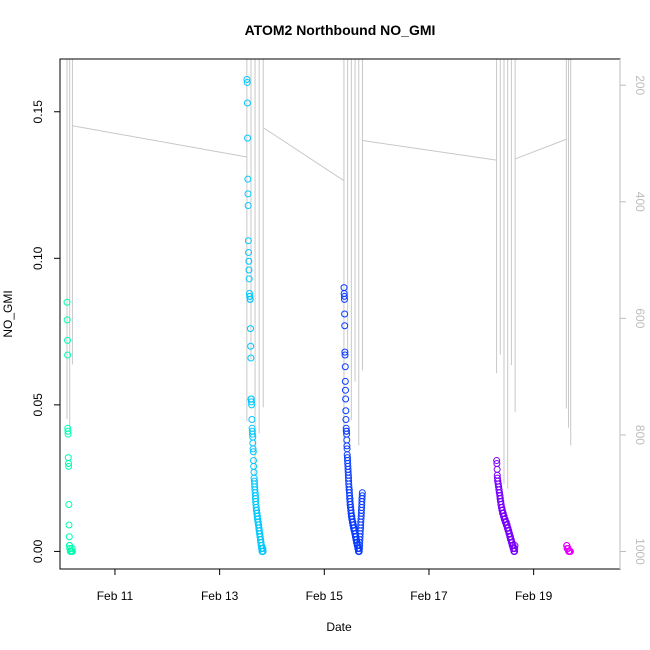 This screenshot has height=650, width=650. Describe the element at coordinates (45, 331) in the screenshot. I see `y-axis: 0.00 0.05 0.10 0.15` at that location.